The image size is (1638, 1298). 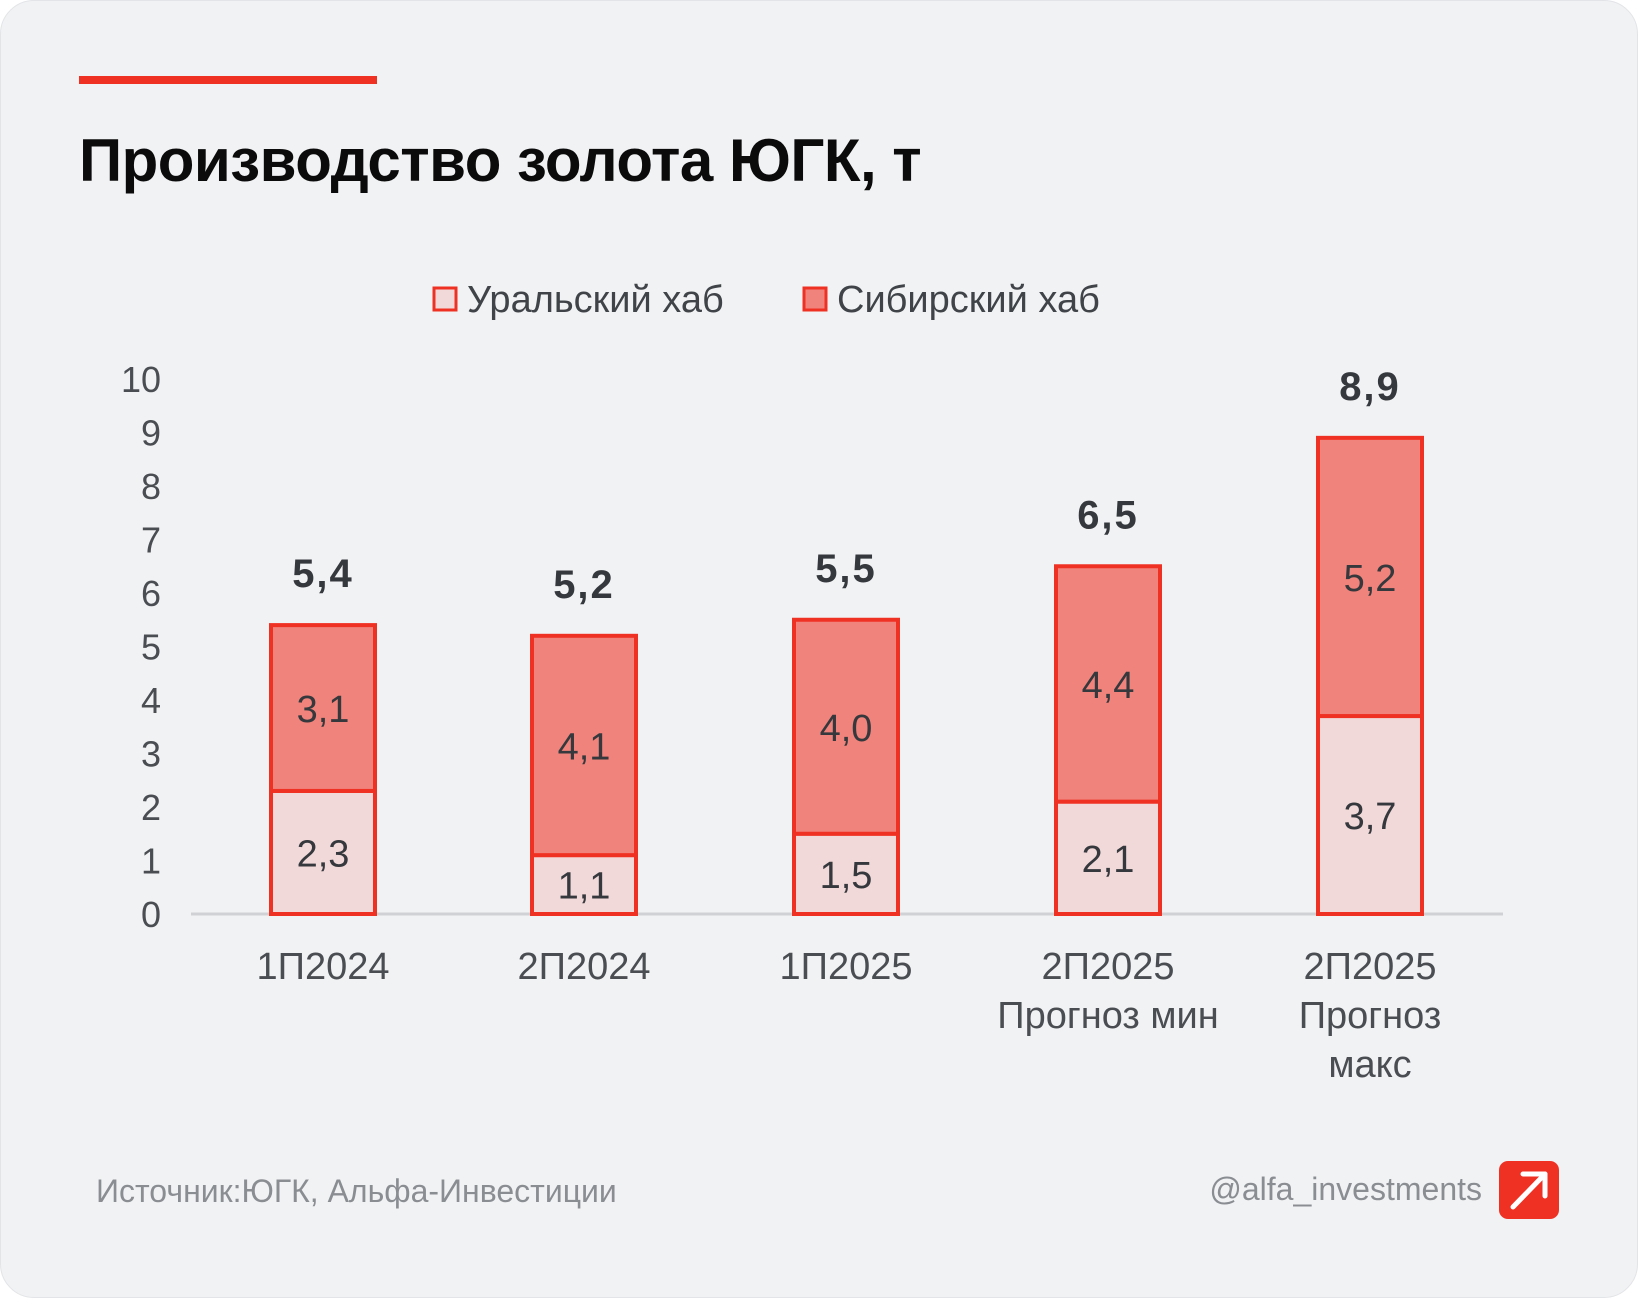 What do you see at coordinates (228, 80) in the screenshot?
I see `accent-bar` at bounding box center [228, 80].